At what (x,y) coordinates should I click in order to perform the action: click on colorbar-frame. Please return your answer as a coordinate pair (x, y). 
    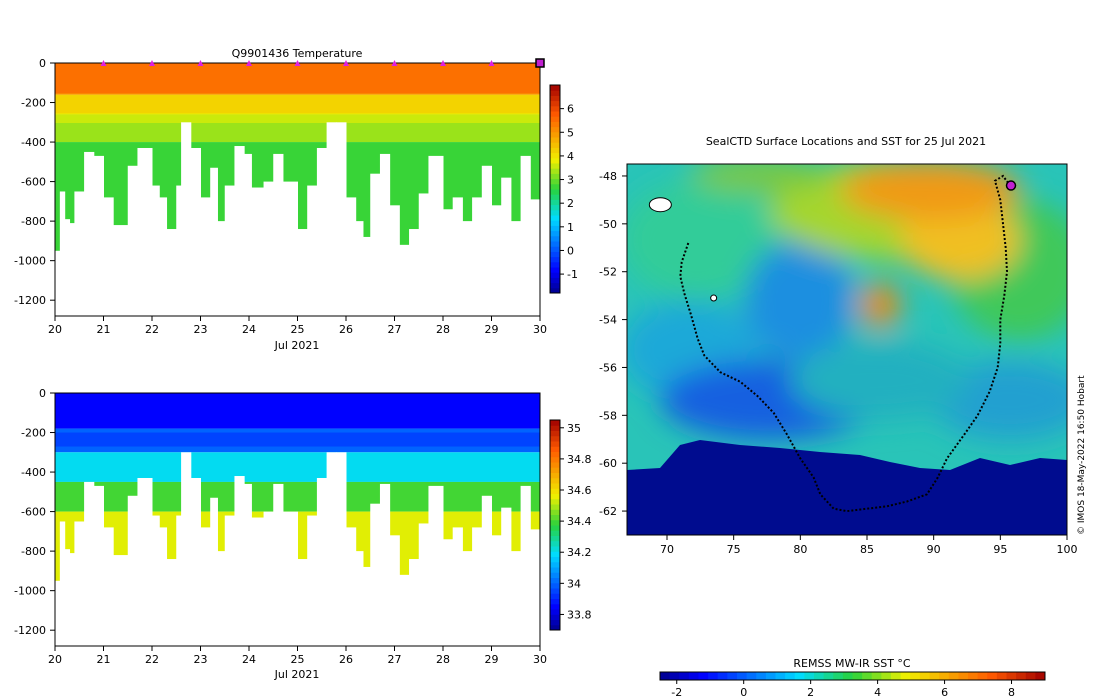
    Looking at the image, I should click on (852, 676).